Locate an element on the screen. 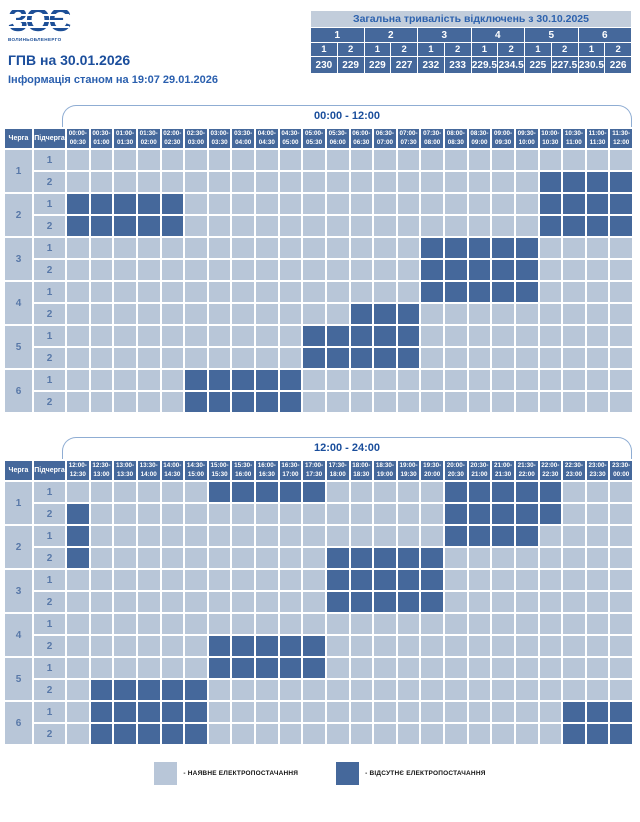 This screenshot has height=822, width=640. time-slot-header: 09:00- 09:30 is located at coordinates (503, 138).